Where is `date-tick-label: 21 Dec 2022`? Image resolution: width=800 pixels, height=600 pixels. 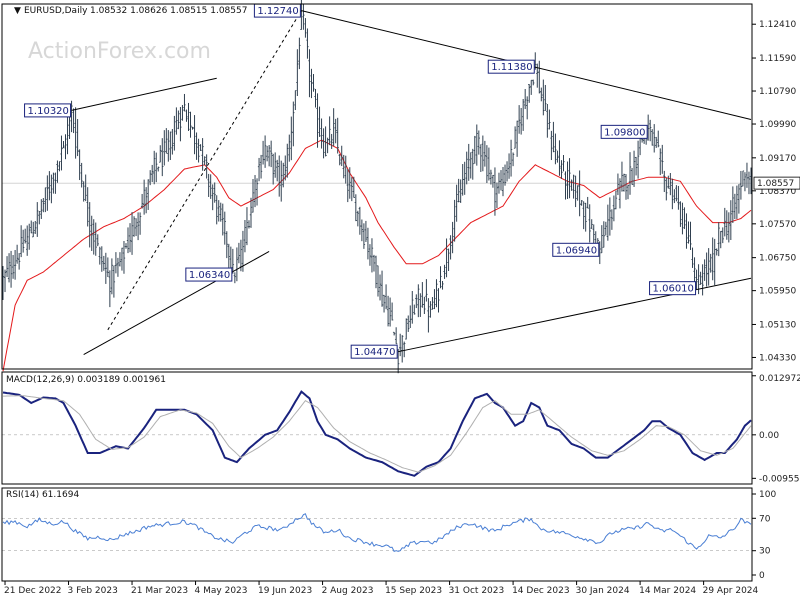 date-tick-label: 21 Dec 2022 is located at coordinates (33, 591).